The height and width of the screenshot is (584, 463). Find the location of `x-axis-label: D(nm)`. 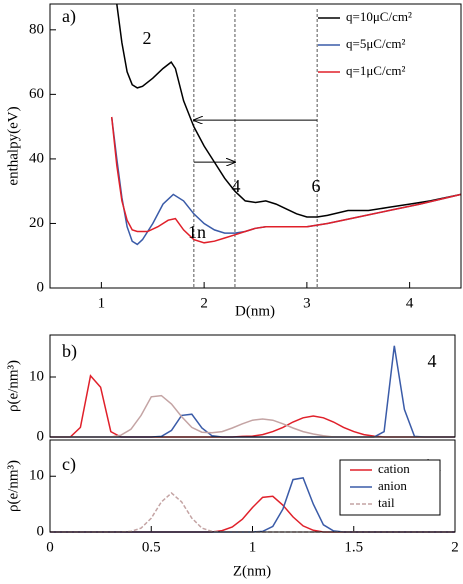

x-axis-label: D(nm) is located at coordinates (255, 311).